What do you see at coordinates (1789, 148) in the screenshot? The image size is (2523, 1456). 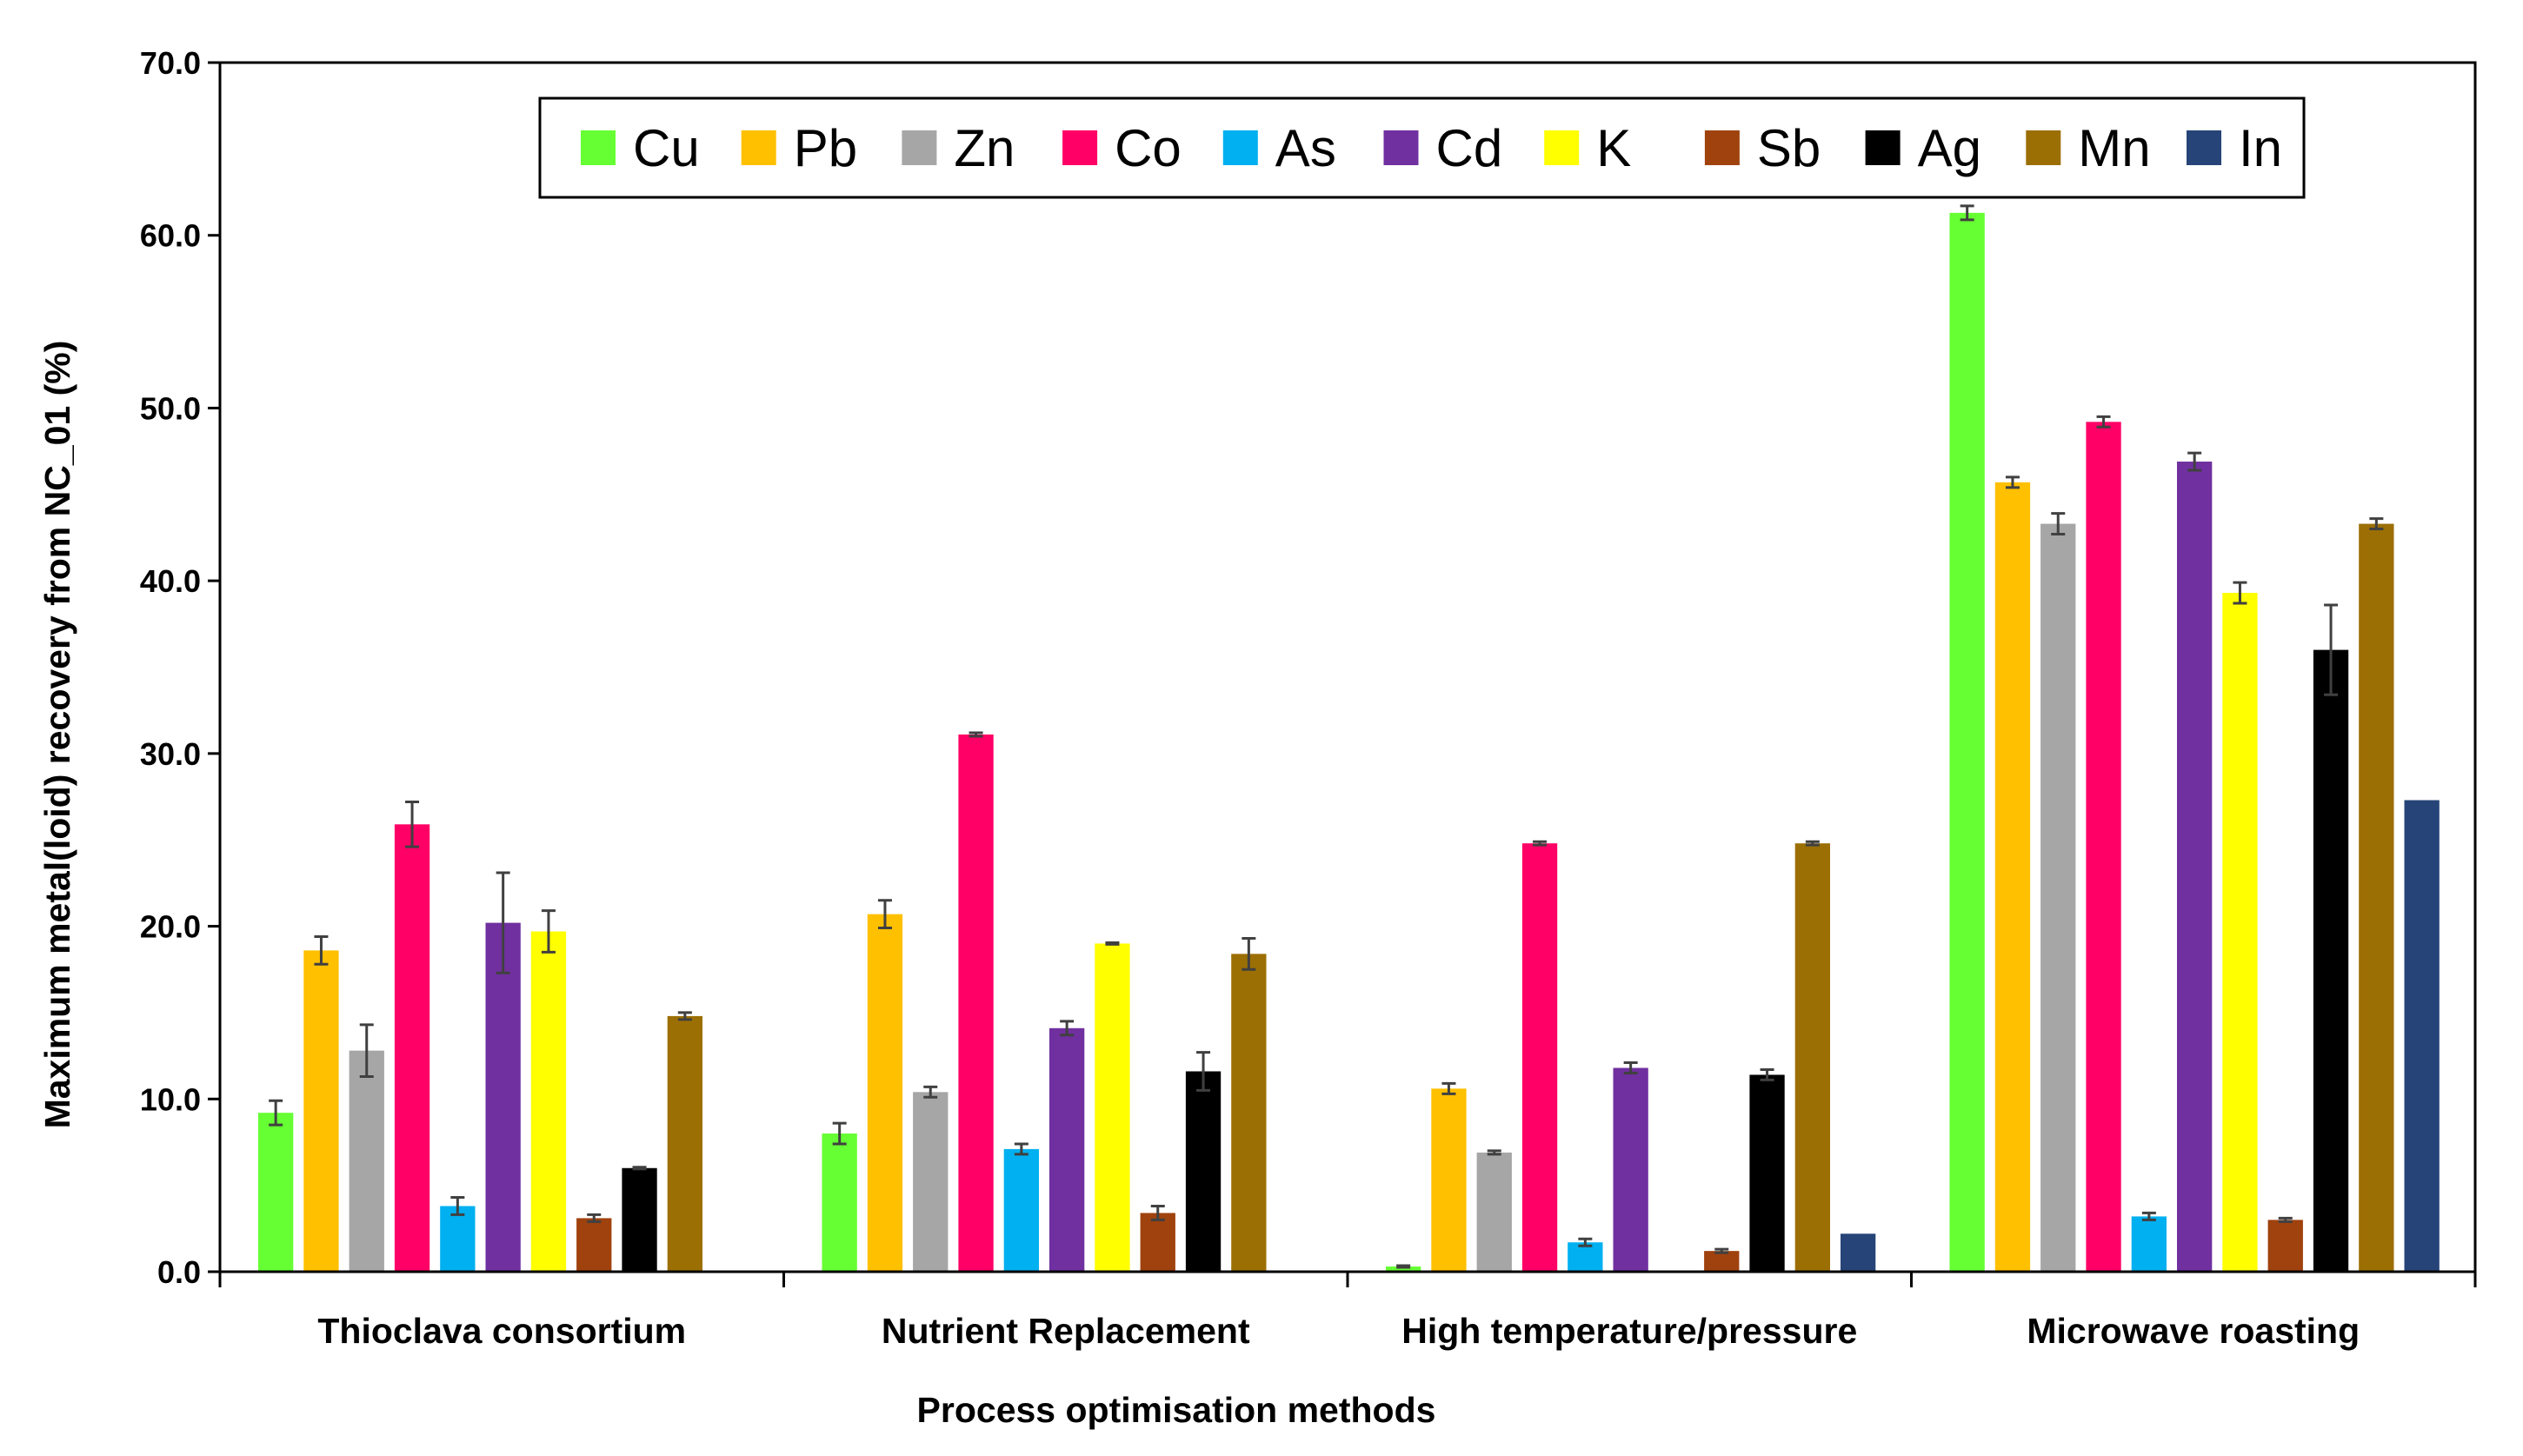 I see `legend-label-sb: Sb` at bounding box center [1789, 148].